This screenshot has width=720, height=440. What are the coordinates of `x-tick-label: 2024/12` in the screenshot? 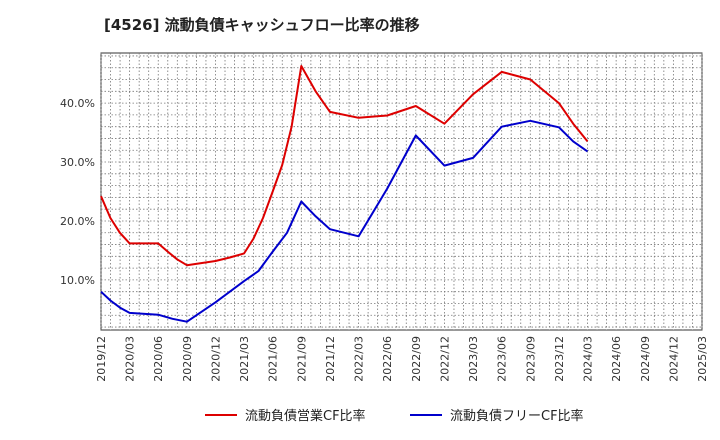 It's located at (673, 359).